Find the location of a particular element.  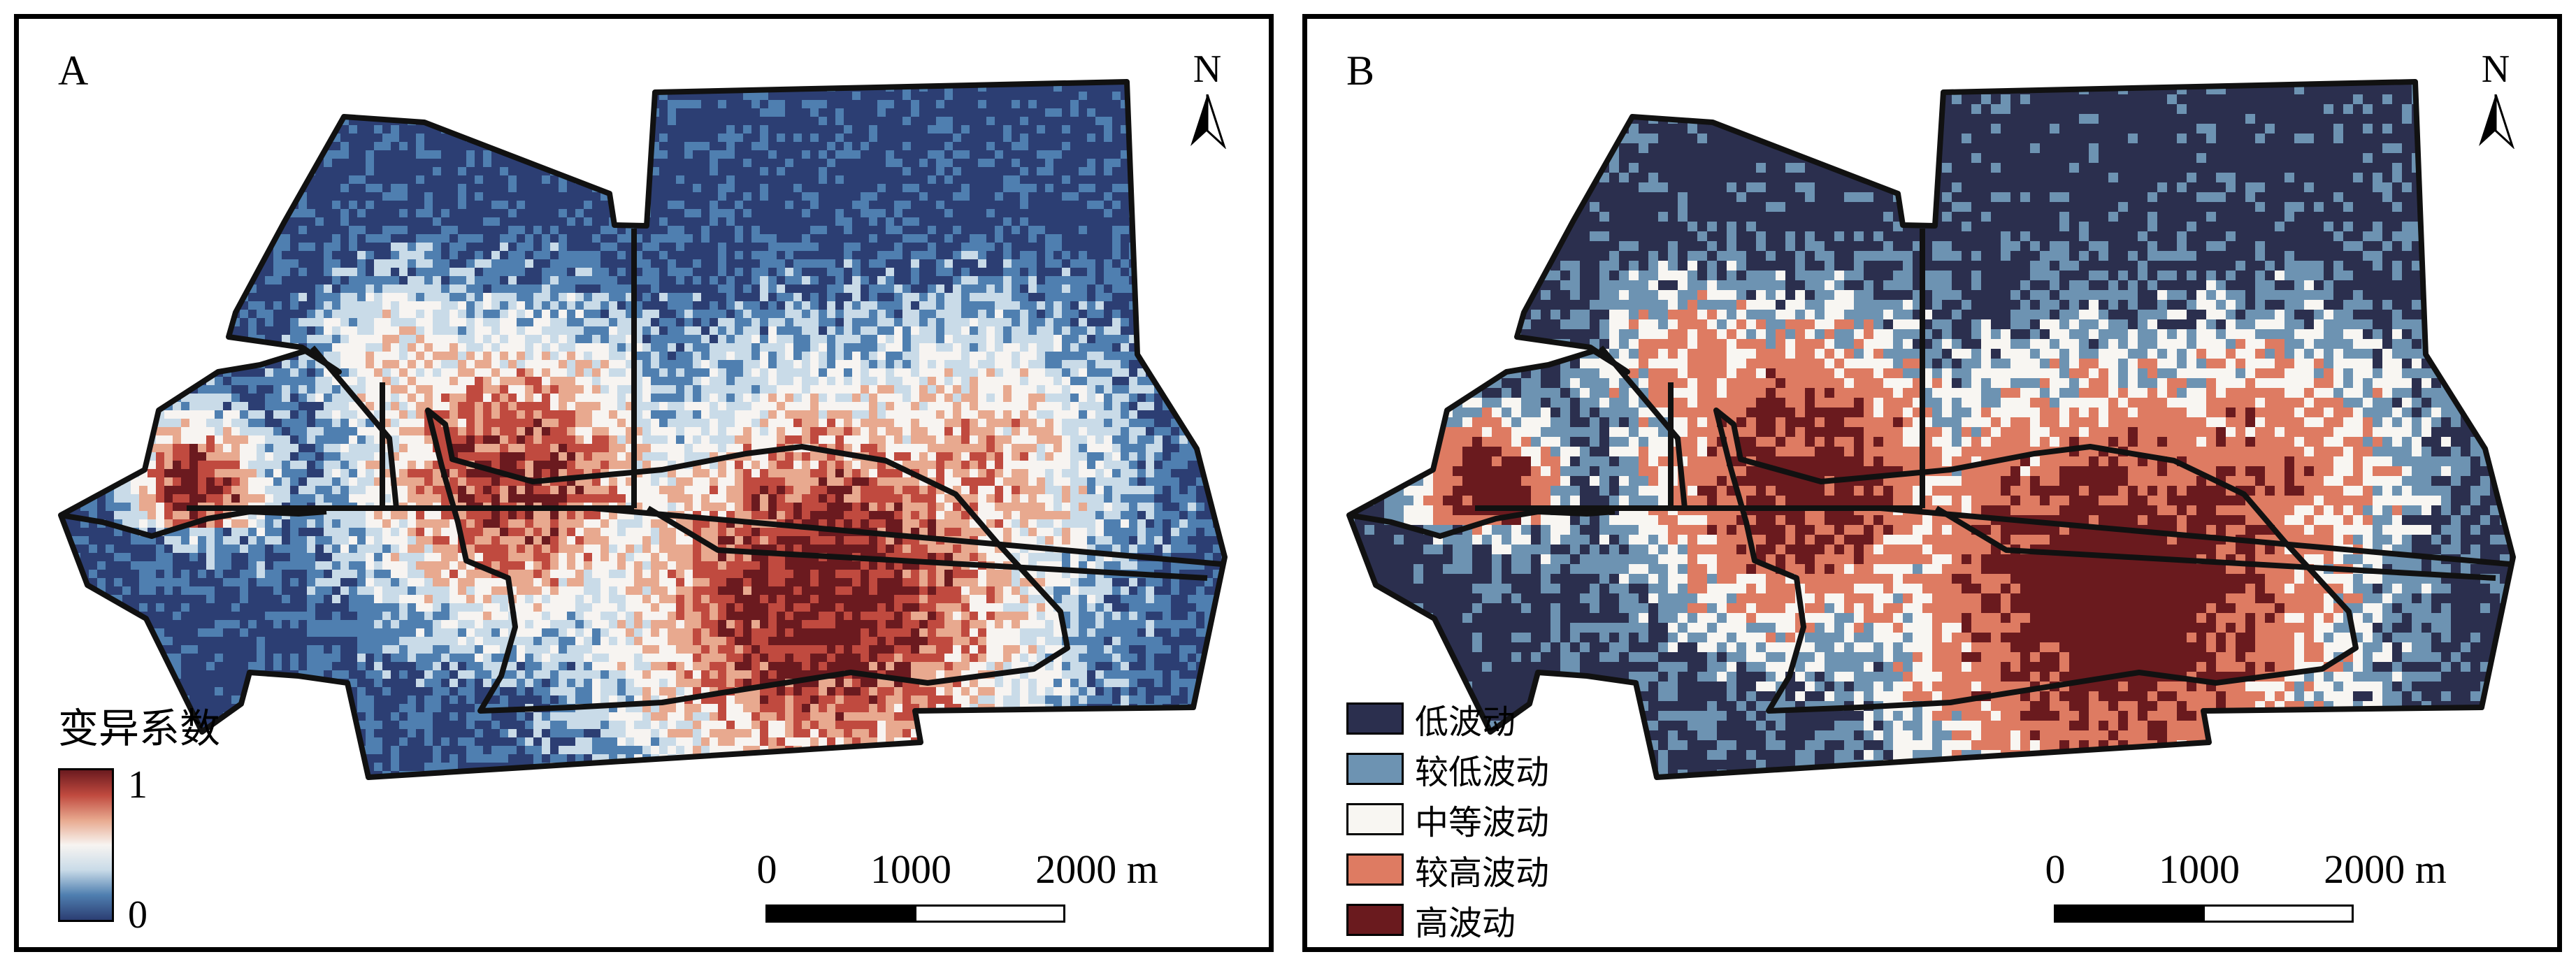

colorbar-min-label: 0 is located at coordinates (137, 915).